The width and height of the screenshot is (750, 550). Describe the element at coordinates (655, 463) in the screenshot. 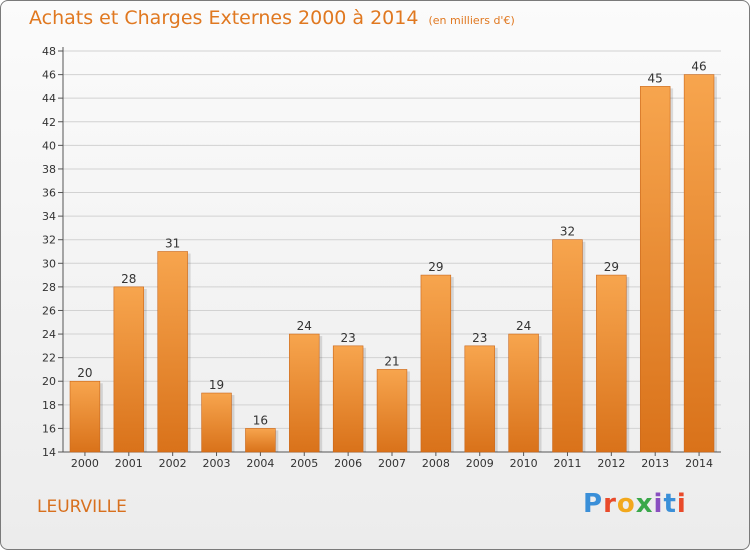

I see `x-tick-label-2013: 2013` at that location.